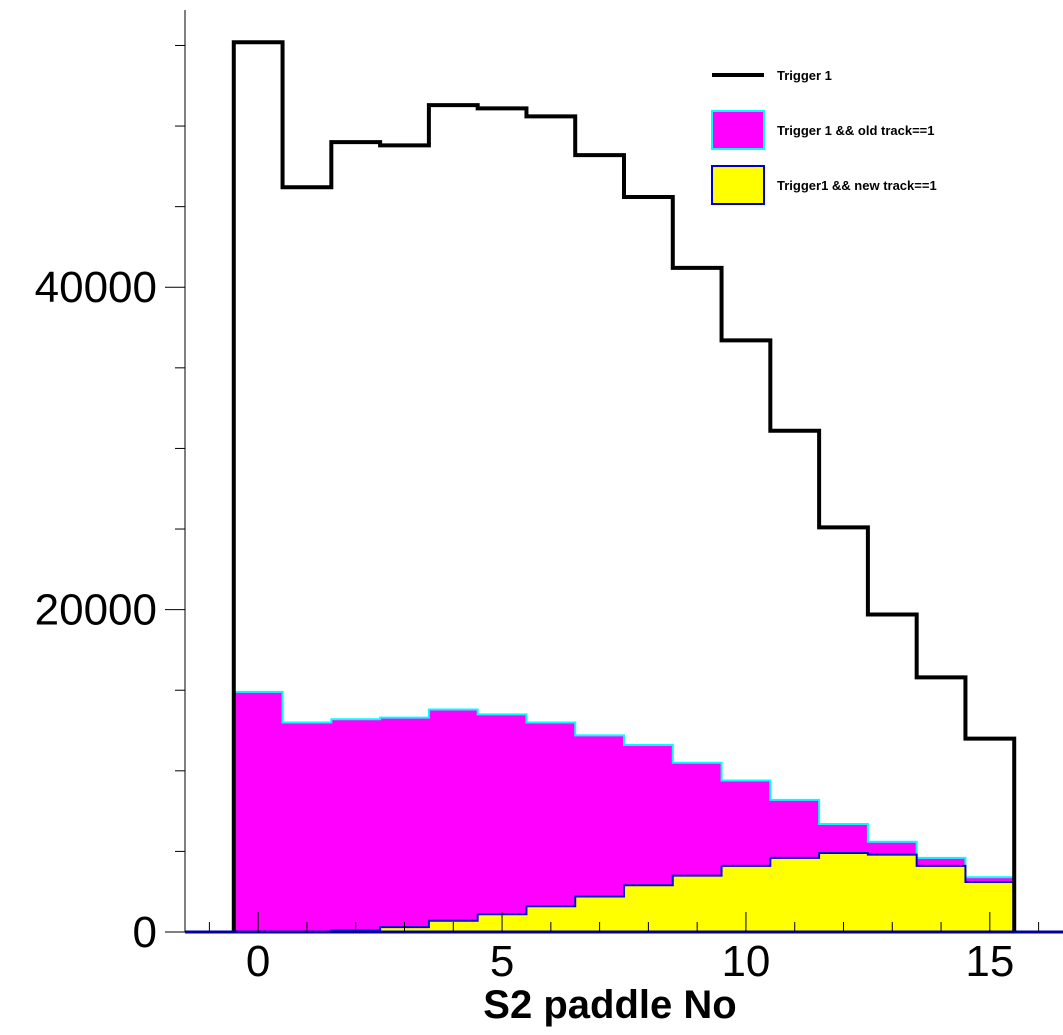 The image size is (1063, 1035). I want to click on x-axis-title: S2 paddle No, so click(609, 1005).